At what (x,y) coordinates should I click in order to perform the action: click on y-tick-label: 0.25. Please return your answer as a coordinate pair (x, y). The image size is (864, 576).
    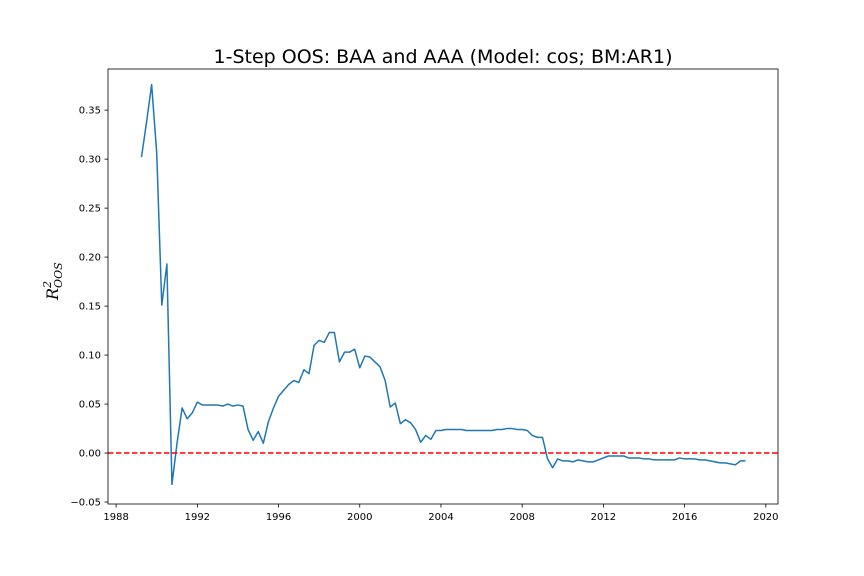
    Looking at the image, I should click on (90, 209).